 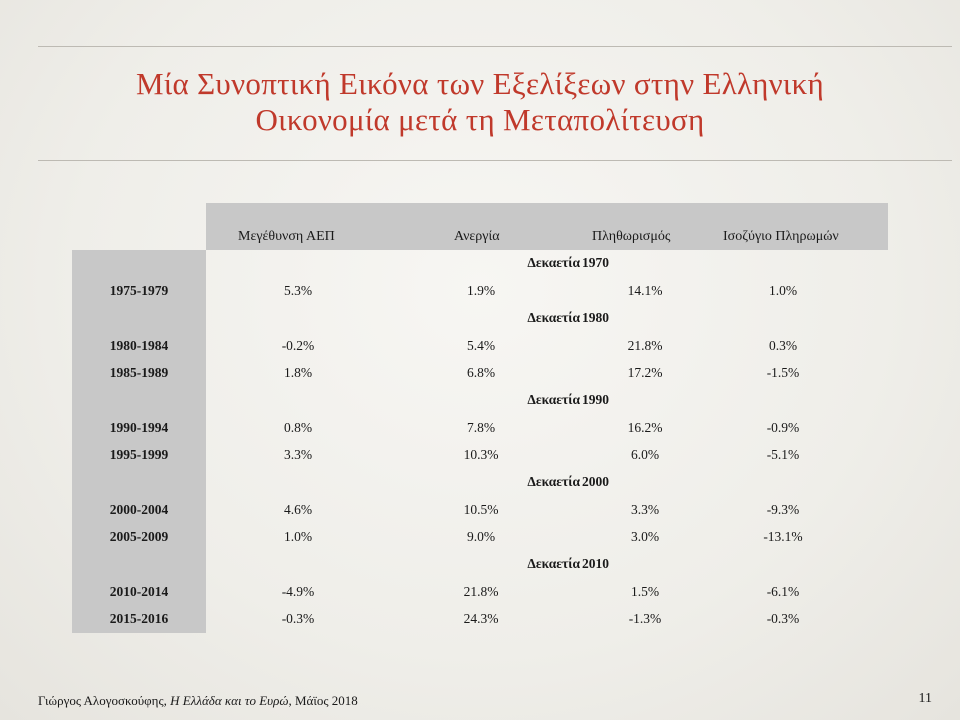 I want to click on value-cell: 10.3%, so click(x=481, y=454).